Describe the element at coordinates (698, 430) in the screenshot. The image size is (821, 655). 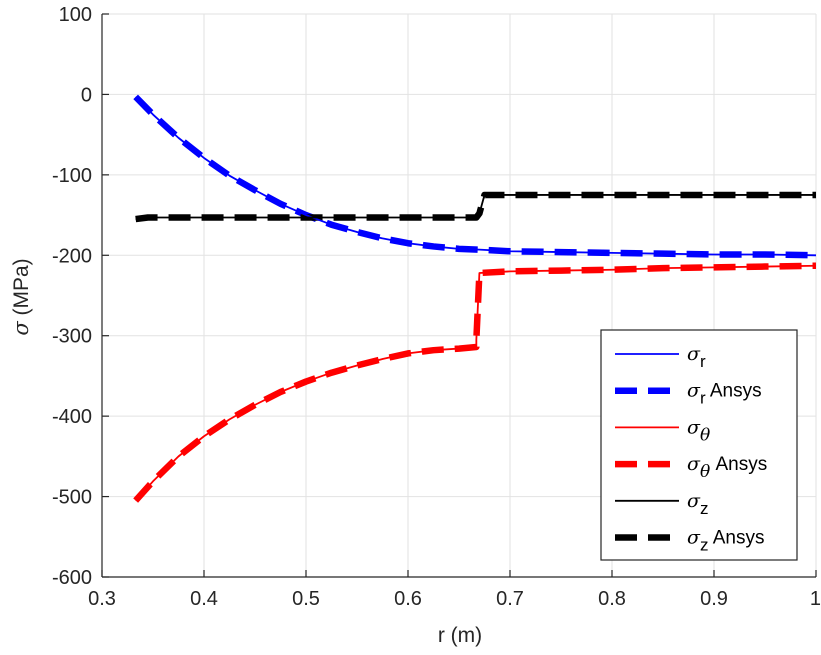
I see `legend-label-sigma-theta: σθ` at that location.